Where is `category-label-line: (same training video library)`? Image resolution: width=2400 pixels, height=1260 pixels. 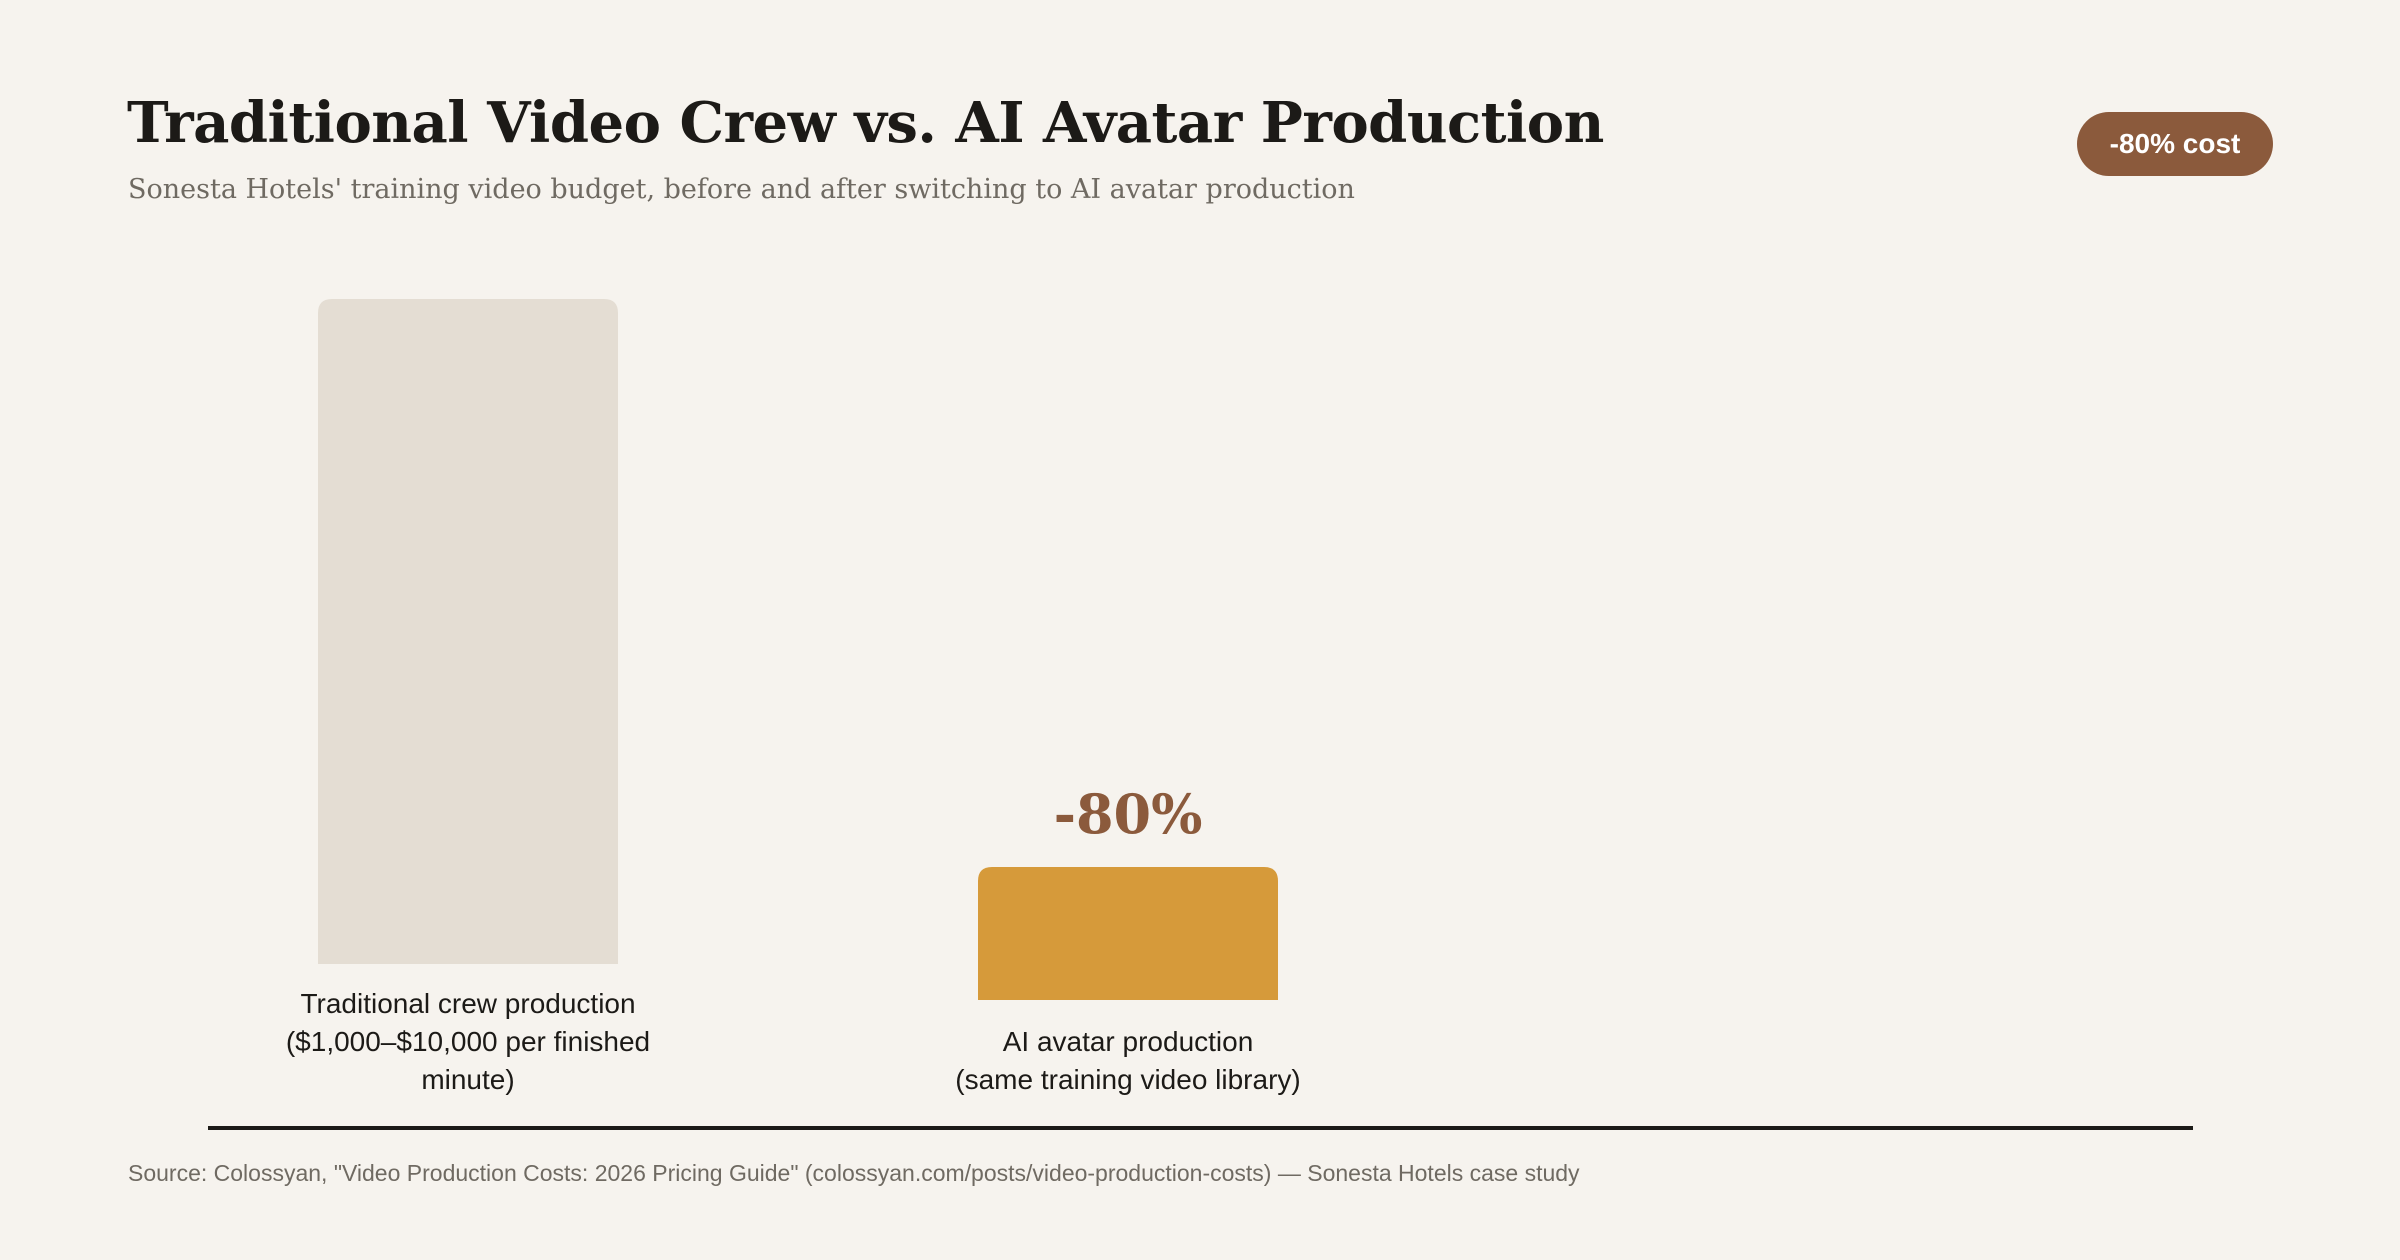 category-label-line: (same training video library) is located at coordinates (1128, 1079).